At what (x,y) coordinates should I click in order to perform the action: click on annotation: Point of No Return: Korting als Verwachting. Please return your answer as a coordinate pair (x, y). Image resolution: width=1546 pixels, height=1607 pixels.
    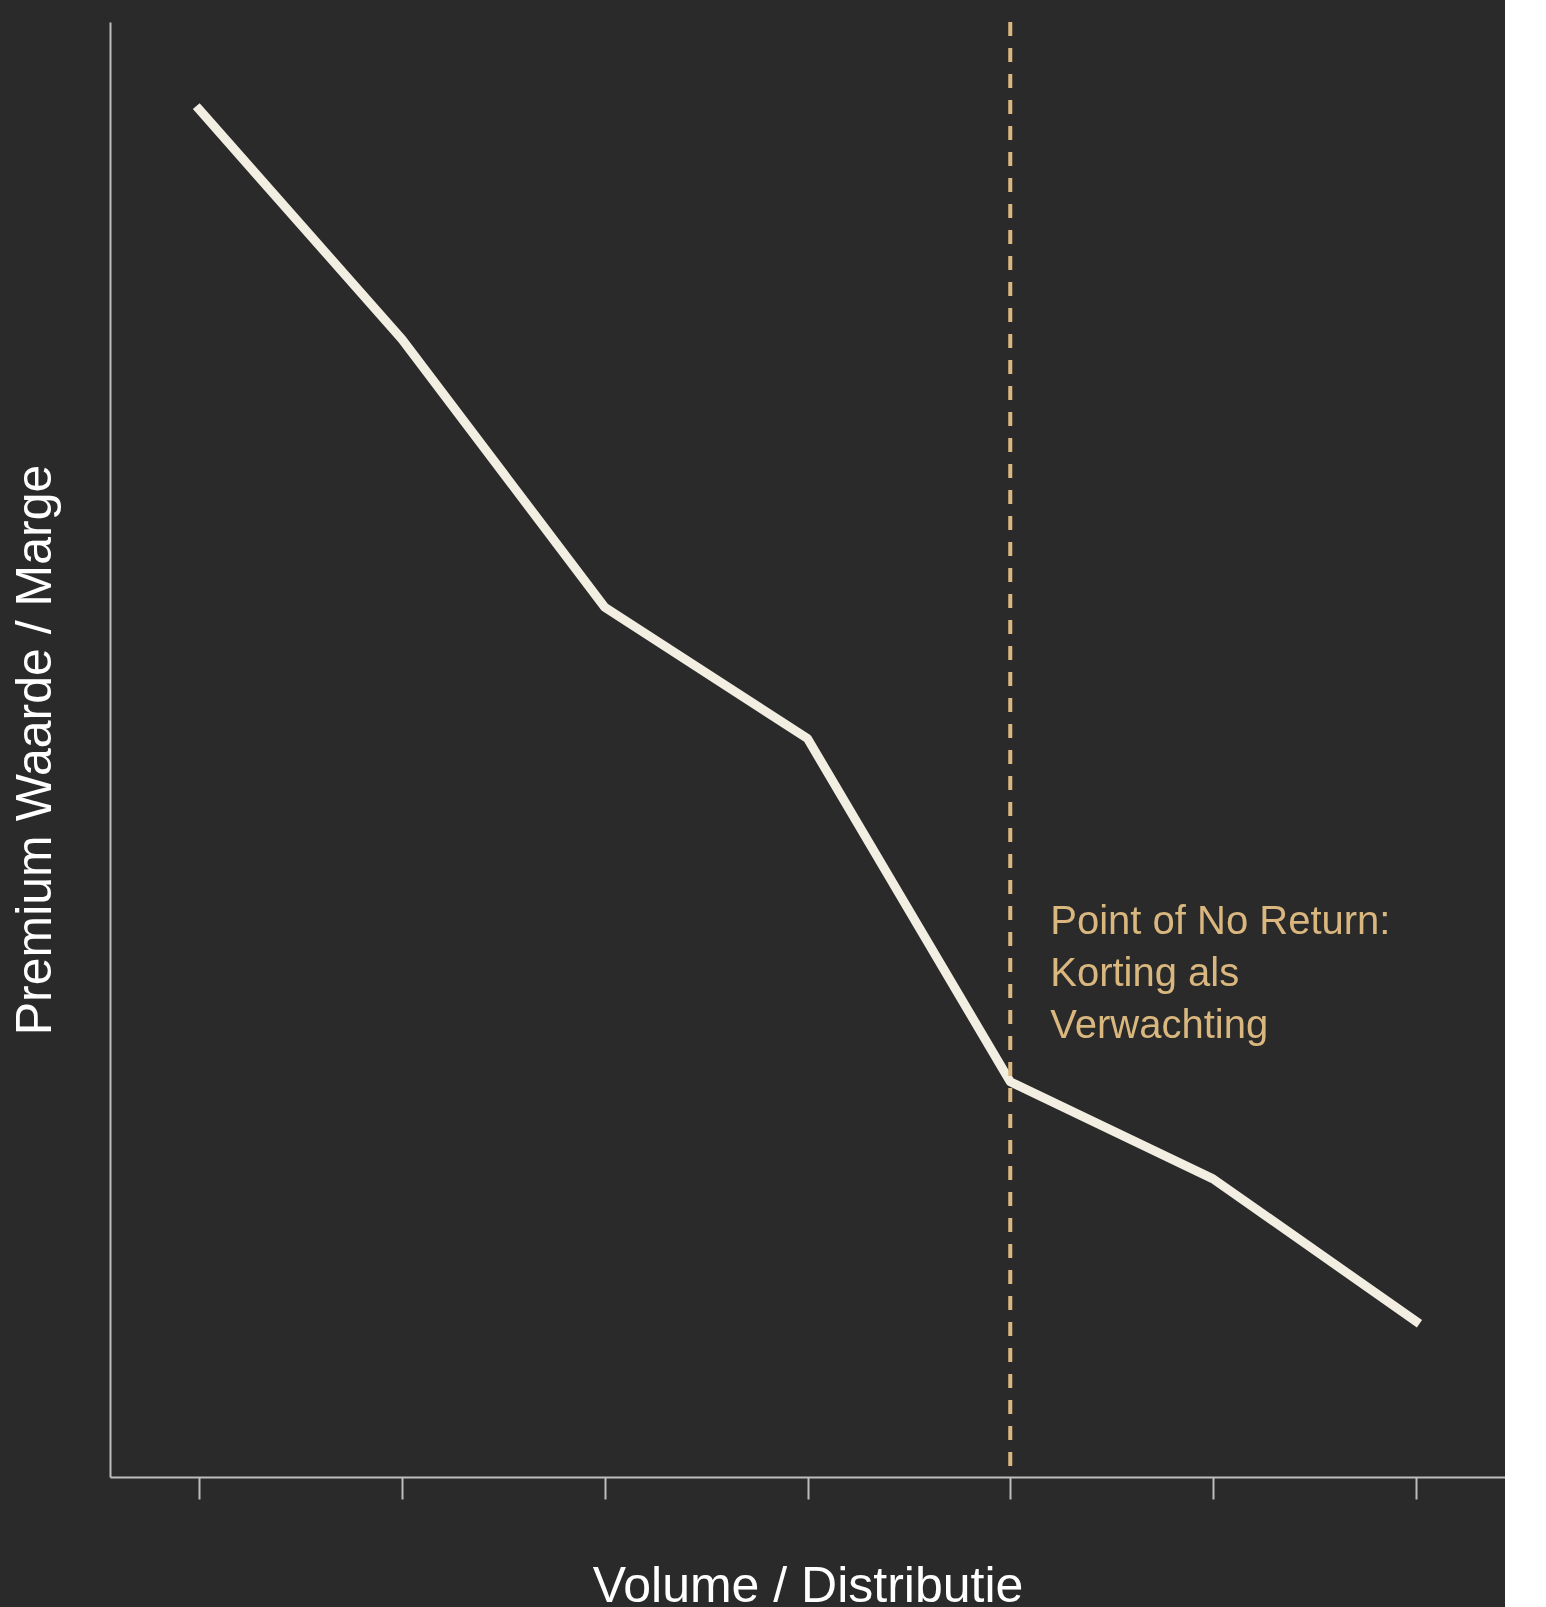
    Looking at the image, I should click on (1220, 972).